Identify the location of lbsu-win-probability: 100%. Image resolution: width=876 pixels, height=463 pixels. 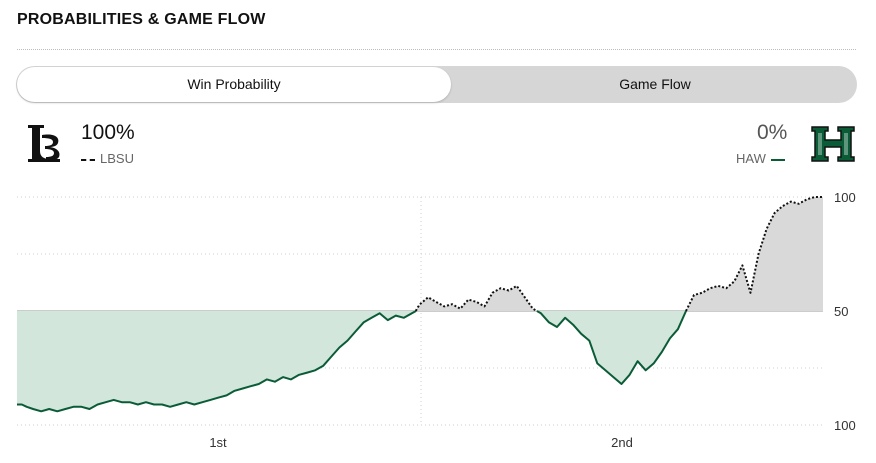
(108, 132).